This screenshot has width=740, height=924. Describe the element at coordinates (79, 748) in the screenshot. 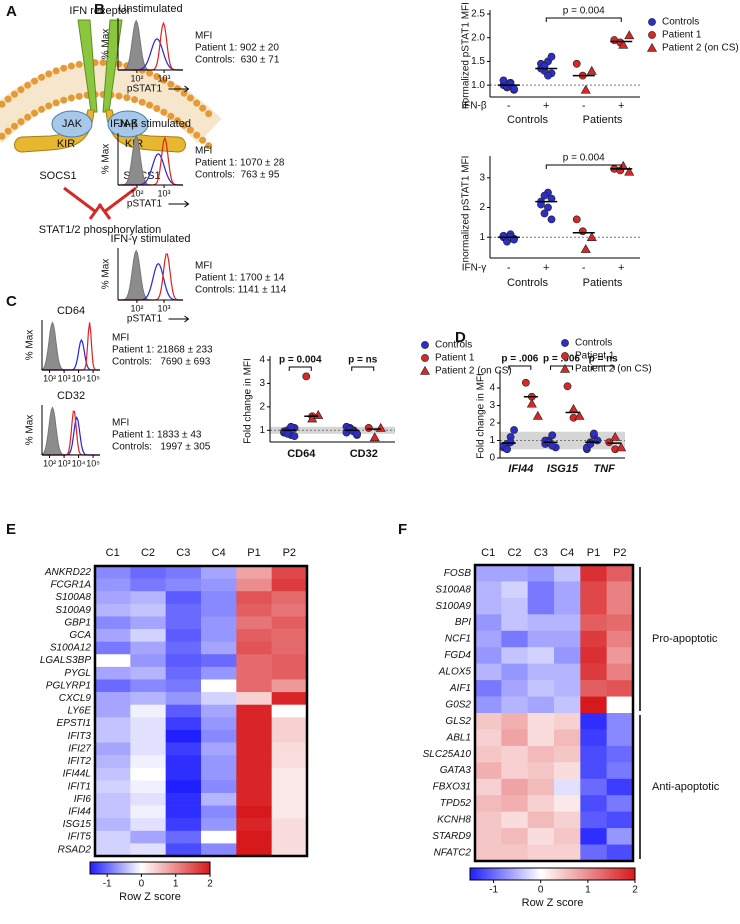

I see `row-label: IFI27` at that location.